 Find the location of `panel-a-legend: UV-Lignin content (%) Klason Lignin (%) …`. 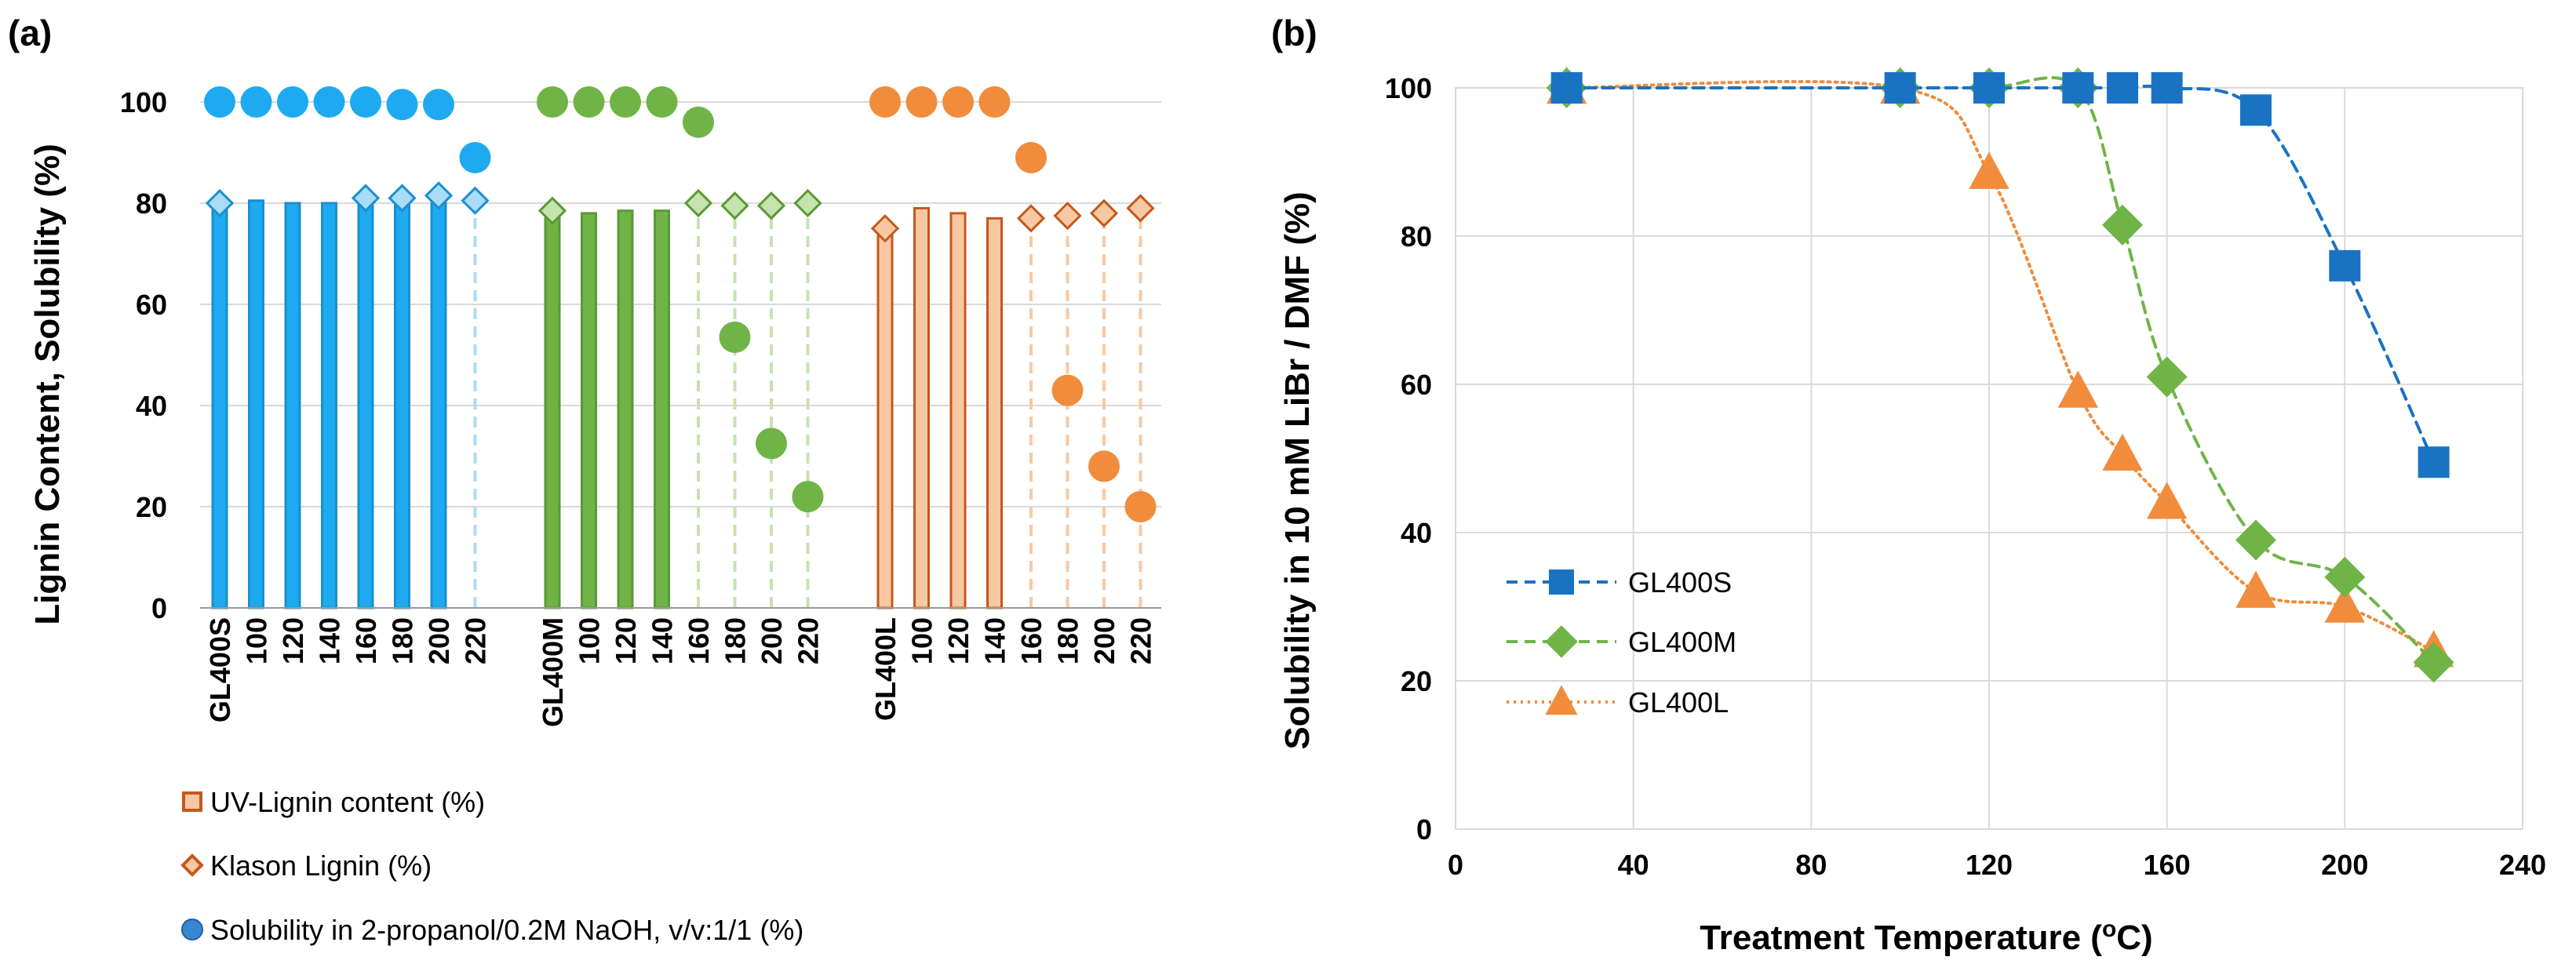

panel-a-legend: UV-Lignin content (%) Klason Lignin (%) … is located at coordinates (491, 866).